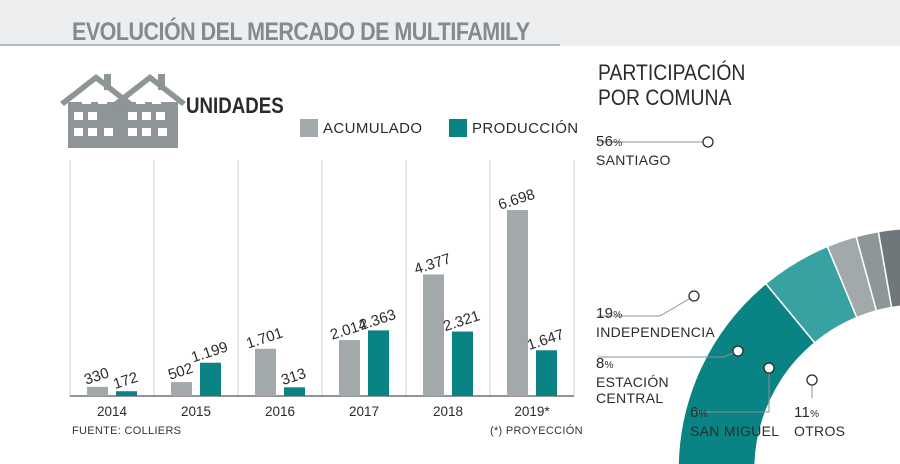 This screenshot has height=464, width=900. I want to click on slice-label: 19% INDEPENDENCIA, so click(656, 323).